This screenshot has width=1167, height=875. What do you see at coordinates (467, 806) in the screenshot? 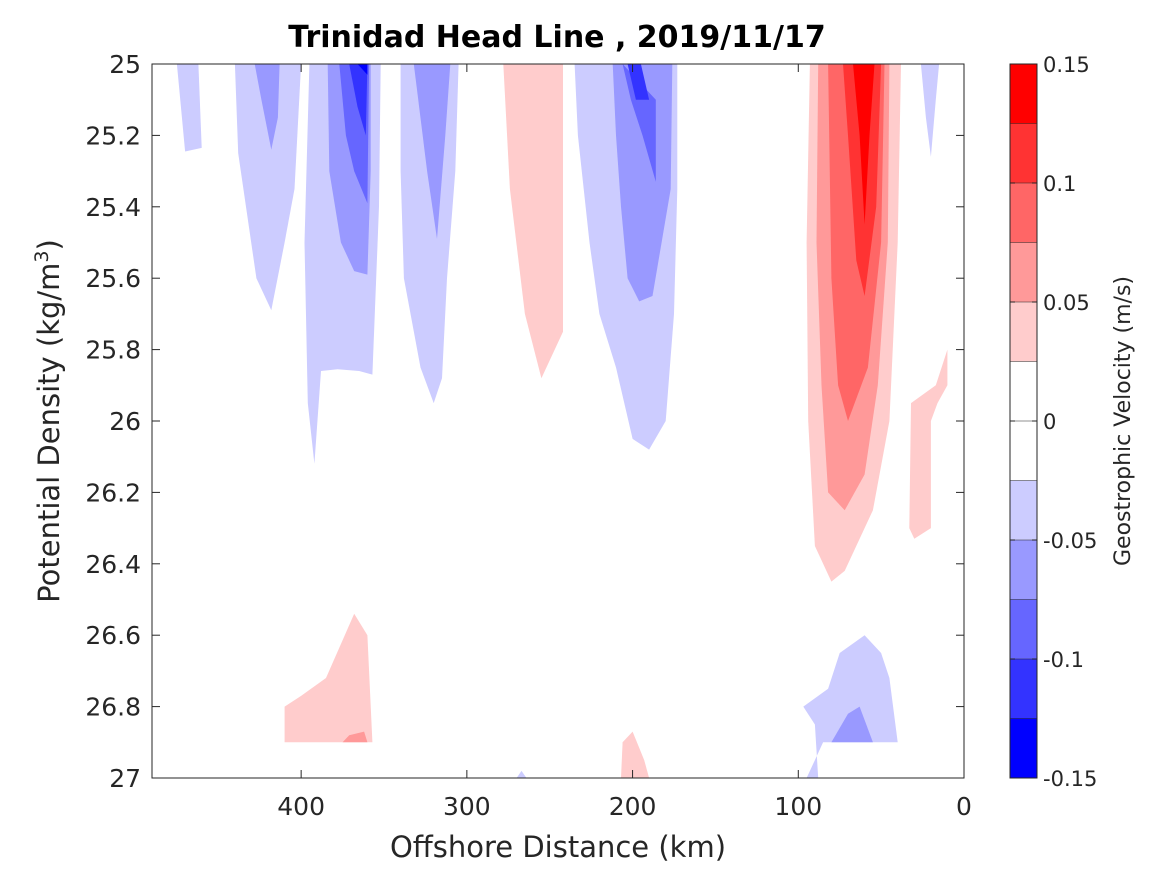
I see `x-tick-label: 300` at bounding box center [467, 806].